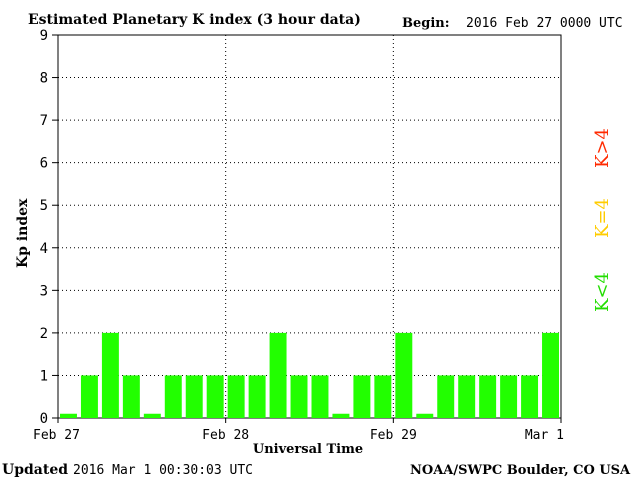  I want to click on updated-value: 2016 Mar 1 00:30:03 UTC, so click(163, 470).